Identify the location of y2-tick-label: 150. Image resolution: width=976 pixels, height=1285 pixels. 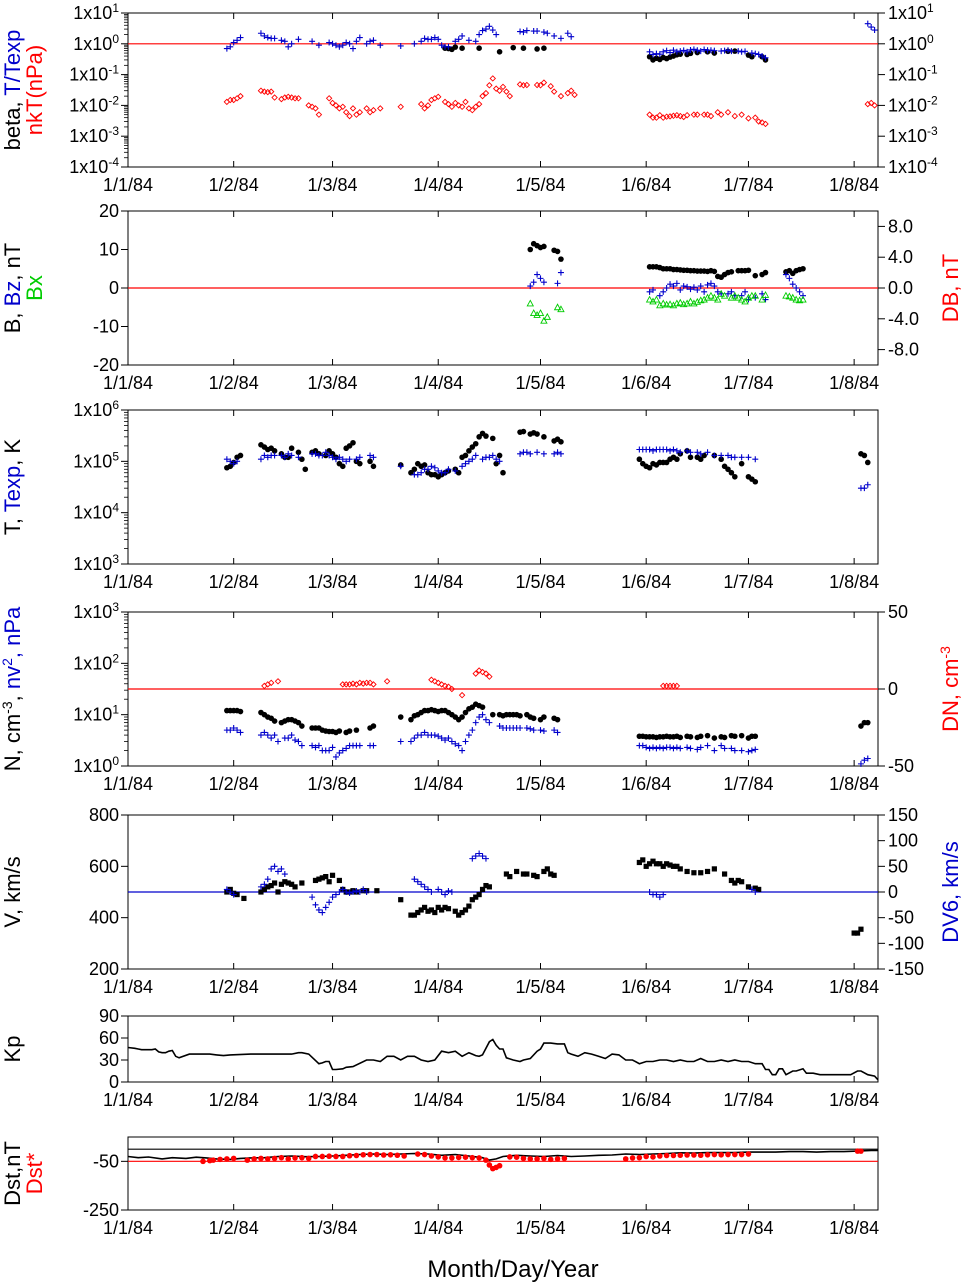
(903, 815).